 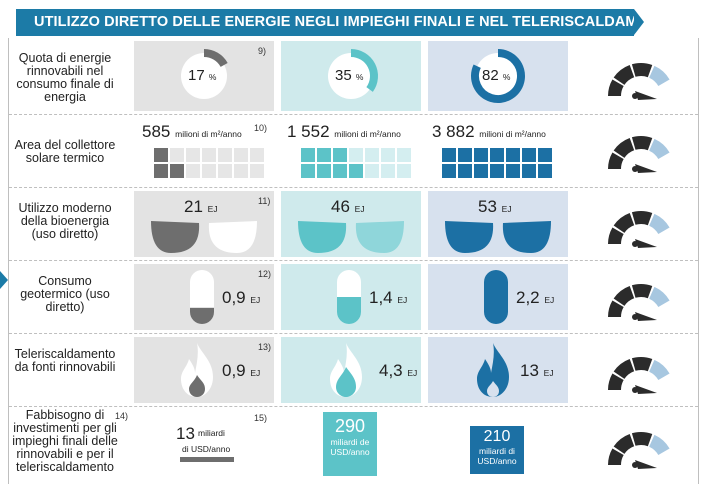 What do you see at coordinates (202, 315) in the screenshot?
I see `capsule-fill` at bounding box center [202, 315].